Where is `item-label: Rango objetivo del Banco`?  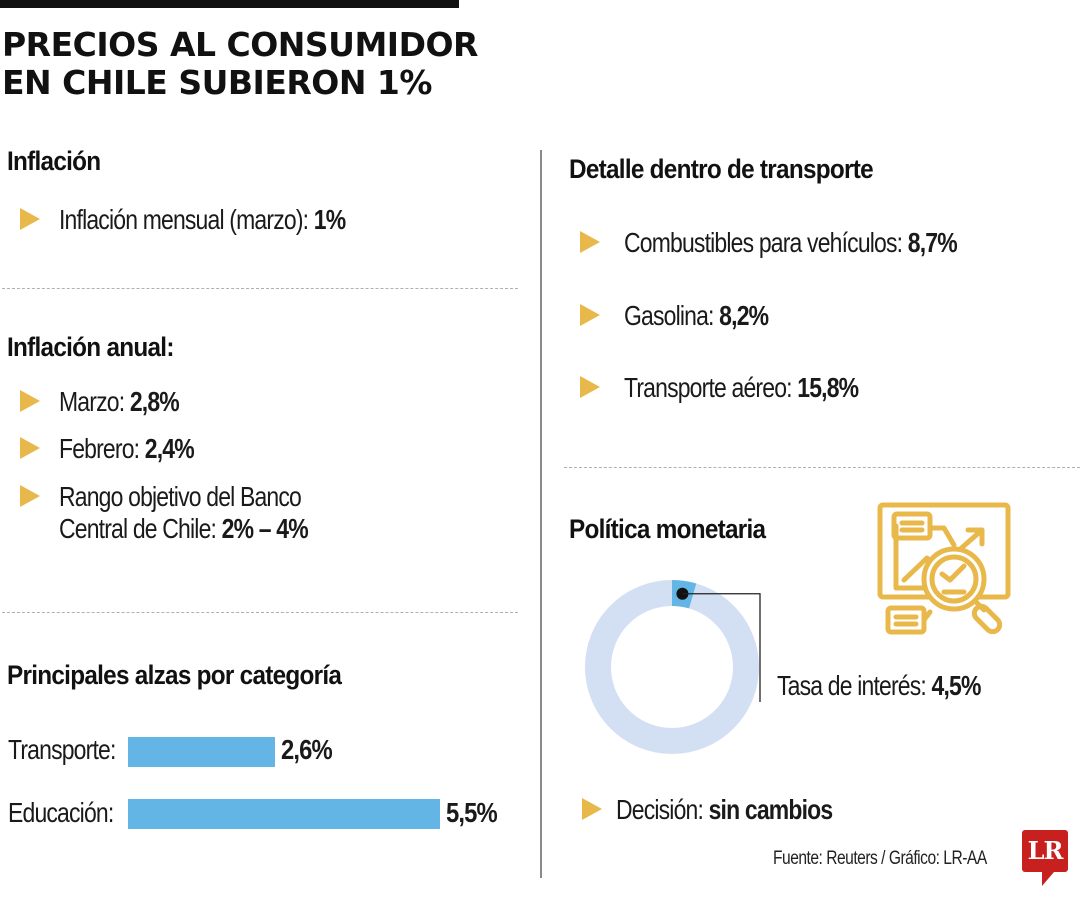 item-label: Rango objetivo del Banco is located at coordinates (180, 496).